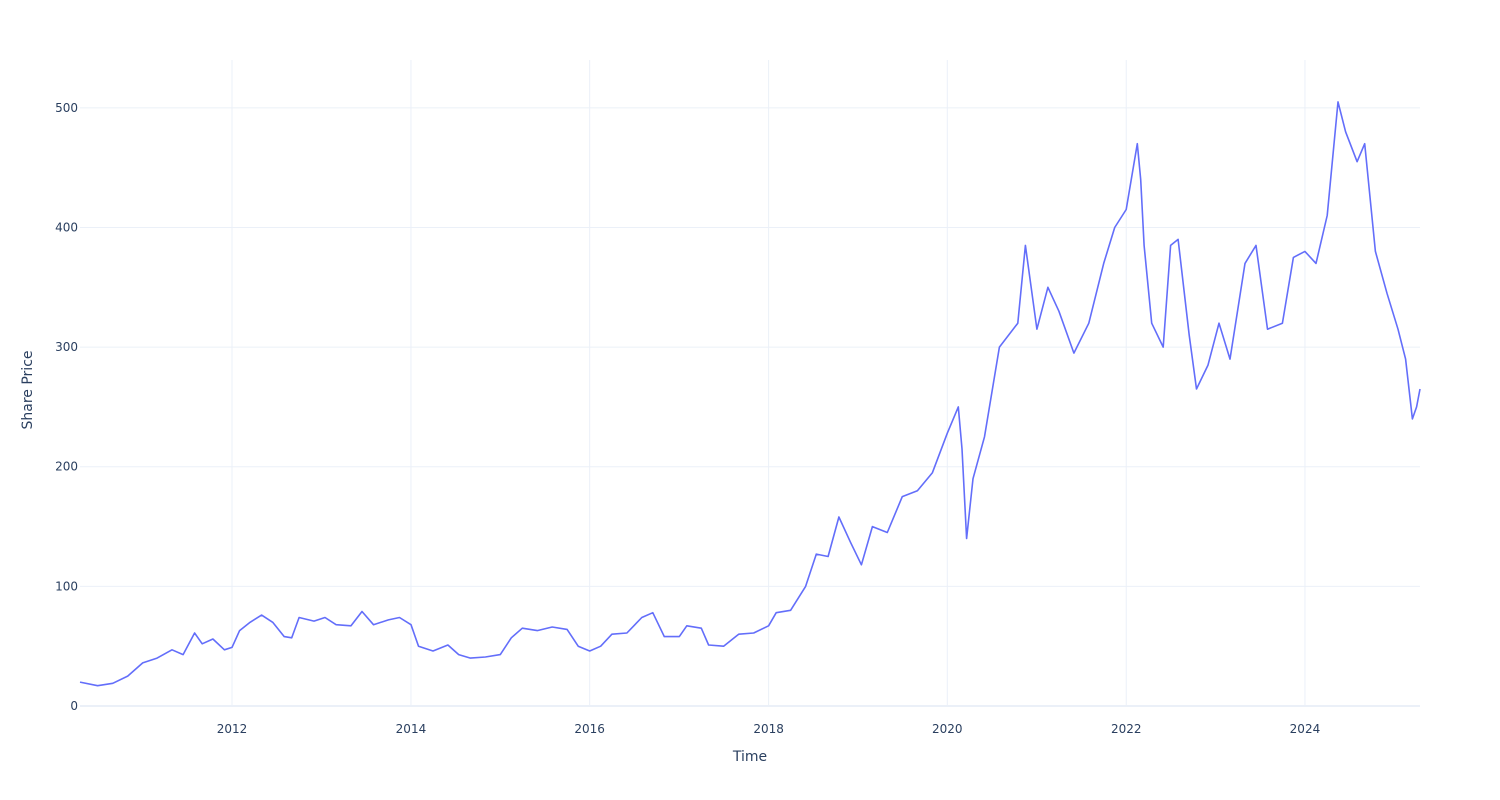  What do you see at coordinates (411, 729) in the screenshot?
I see `x-tick-label: 2014` at bounding box center [411, 729].